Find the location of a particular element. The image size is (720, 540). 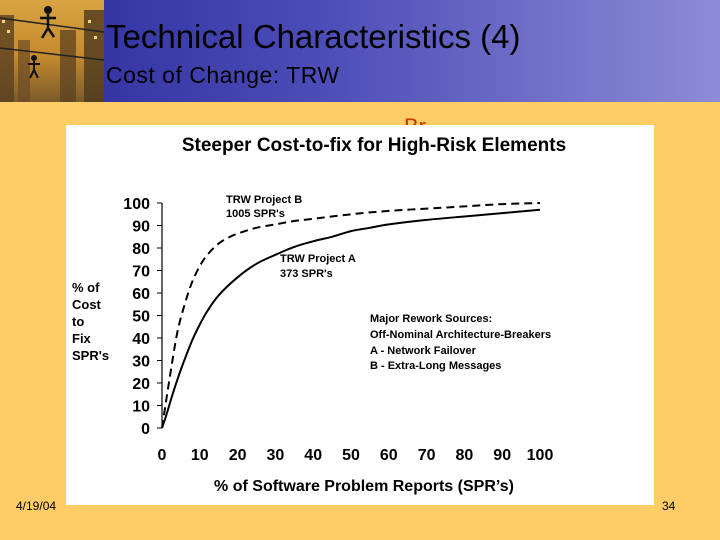

y-tick-label: 70 is located at coordinates (141, 272).